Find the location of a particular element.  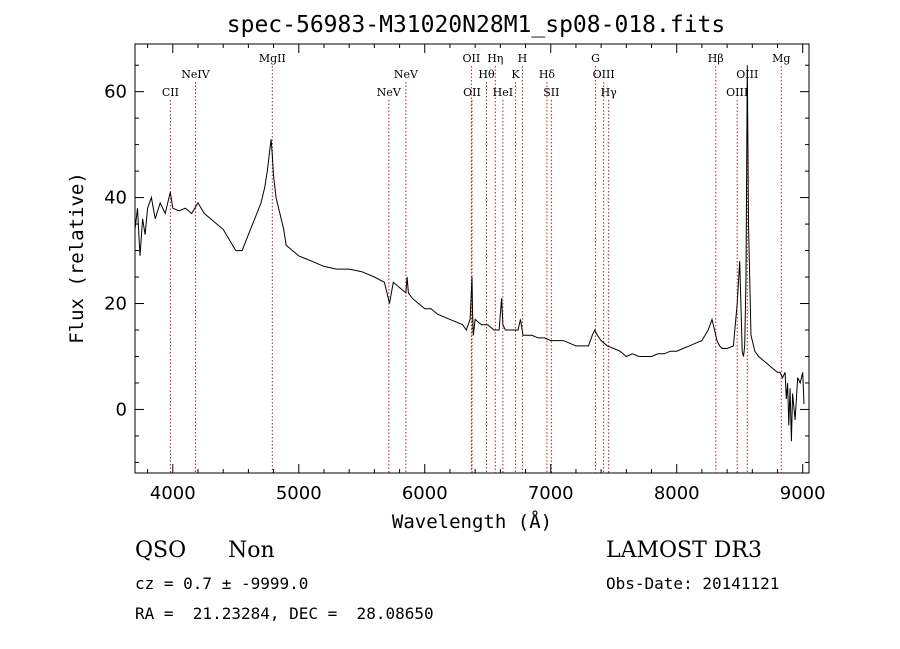

line-label-7: Hθ is located at coordinates (486, 74).